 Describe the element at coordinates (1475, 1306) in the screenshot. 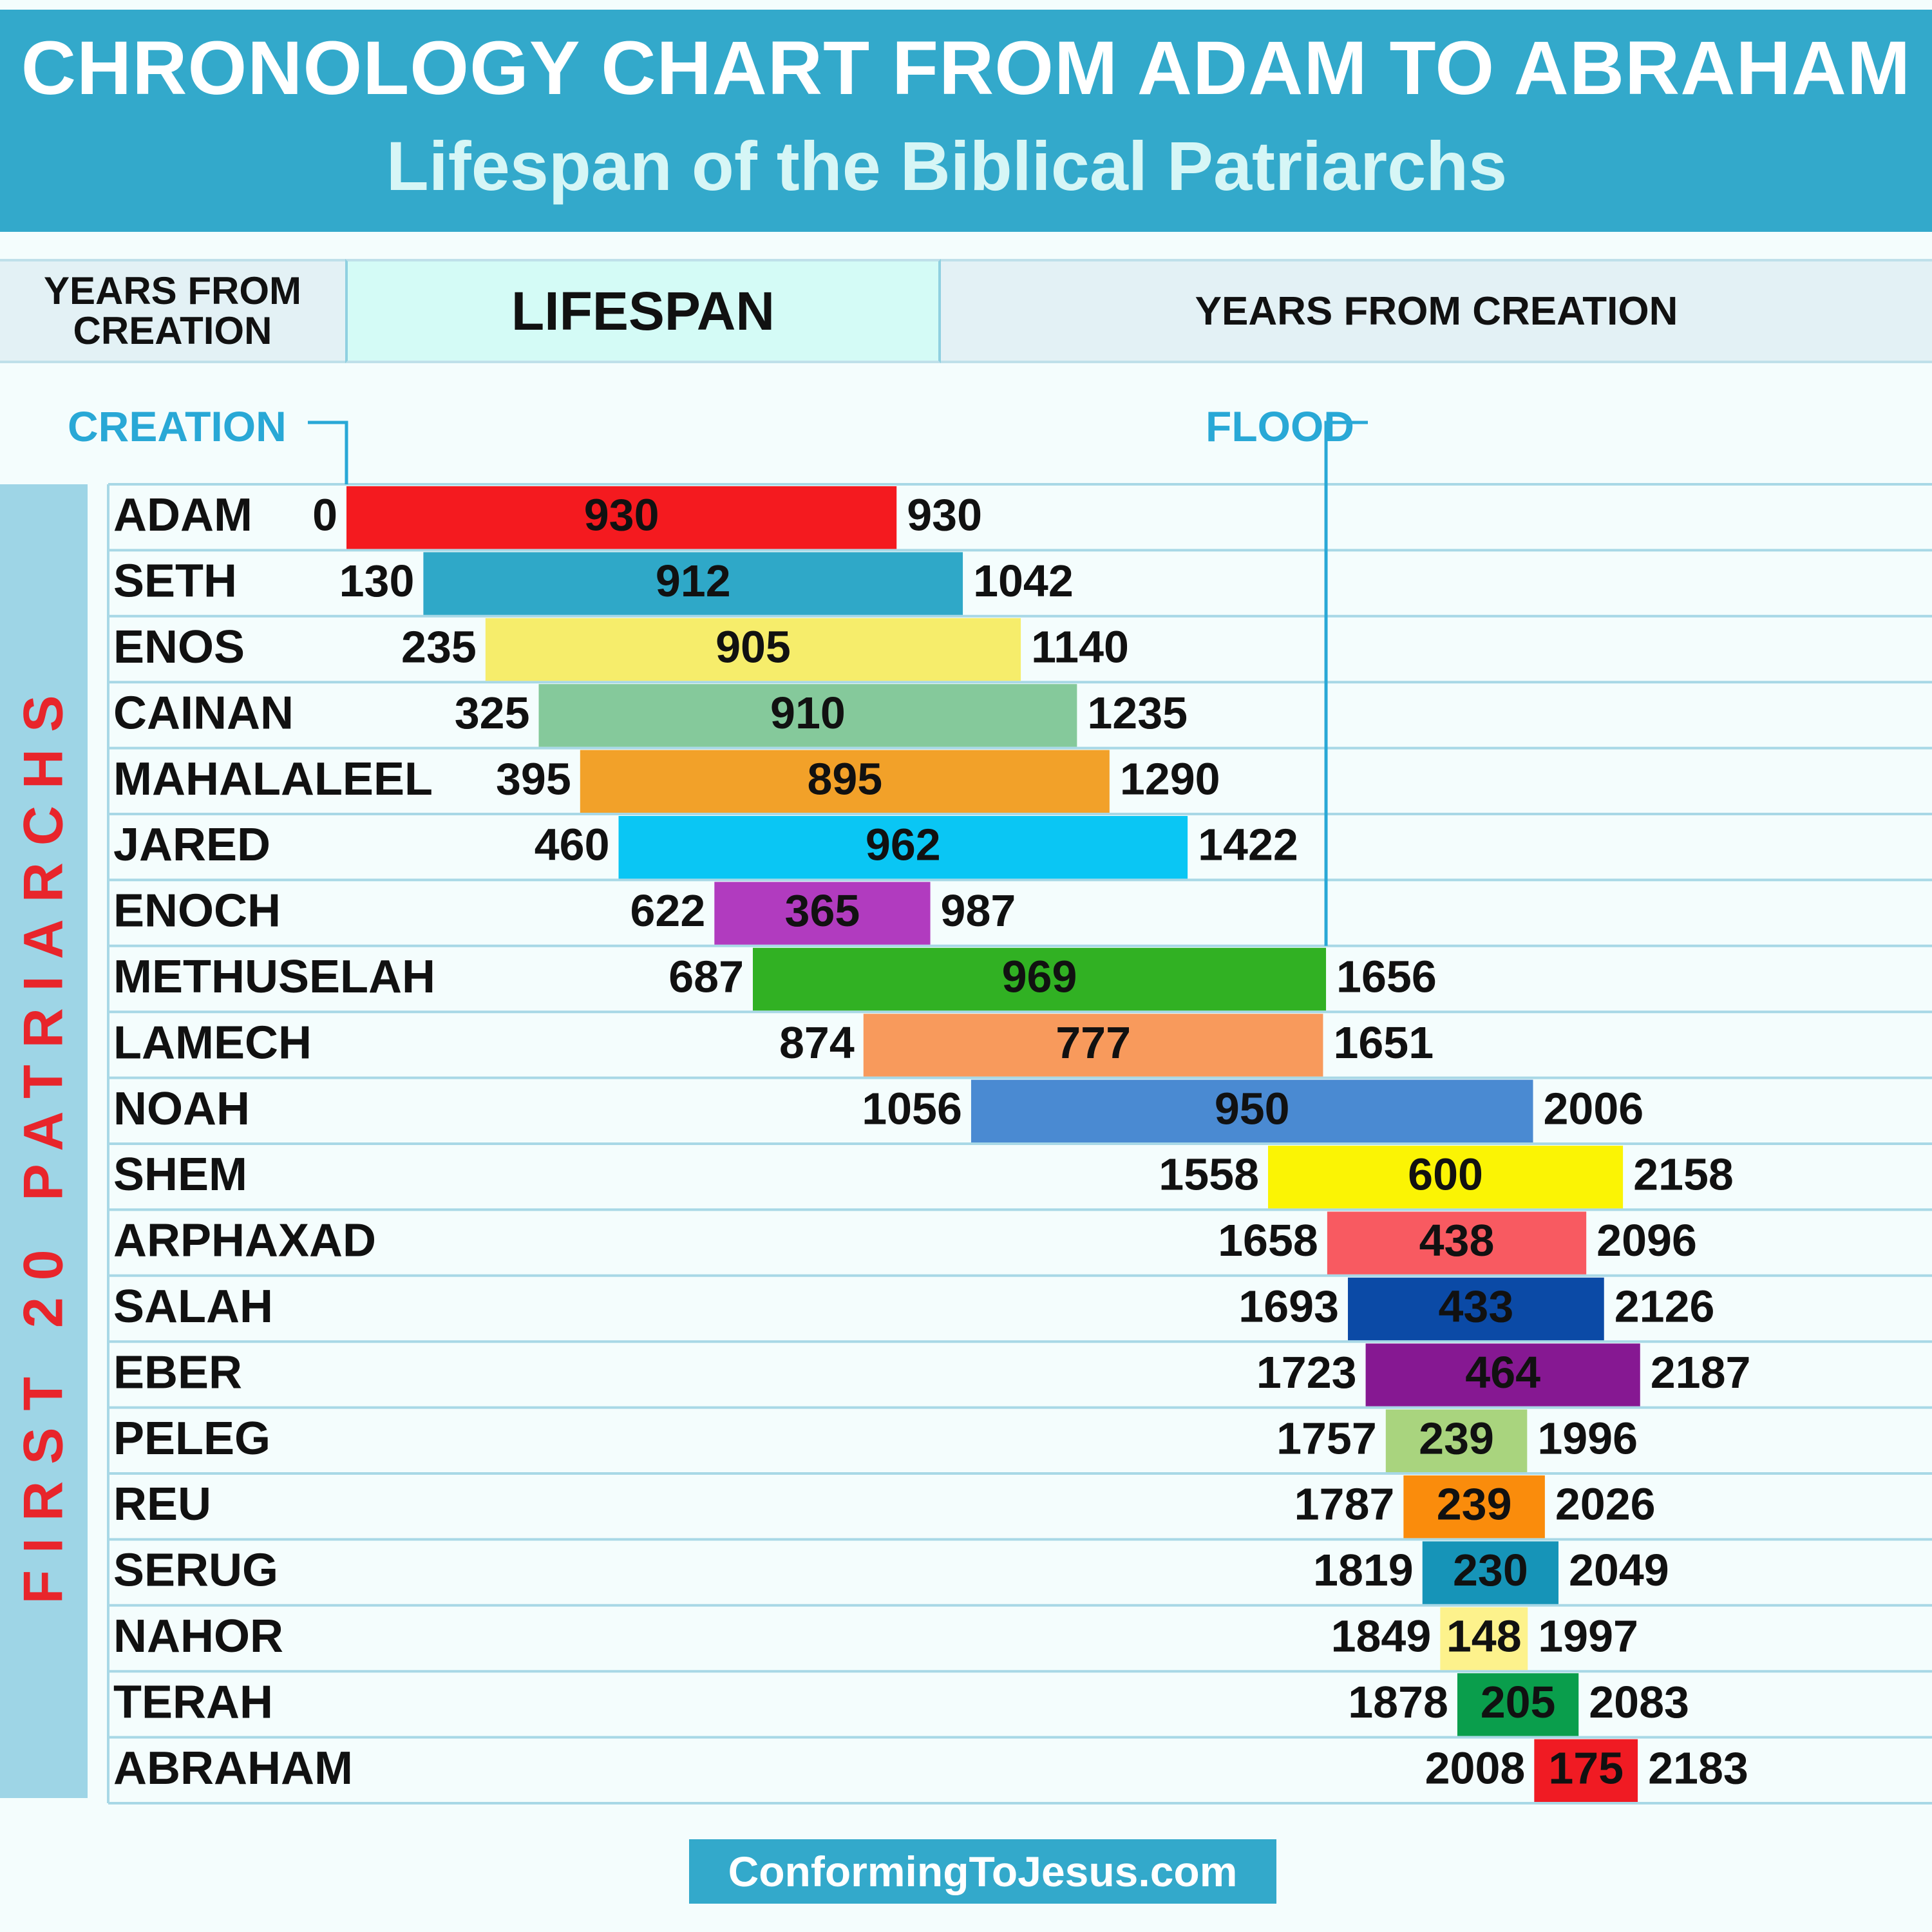

I see `lifespan-value-label: 433` at that location.